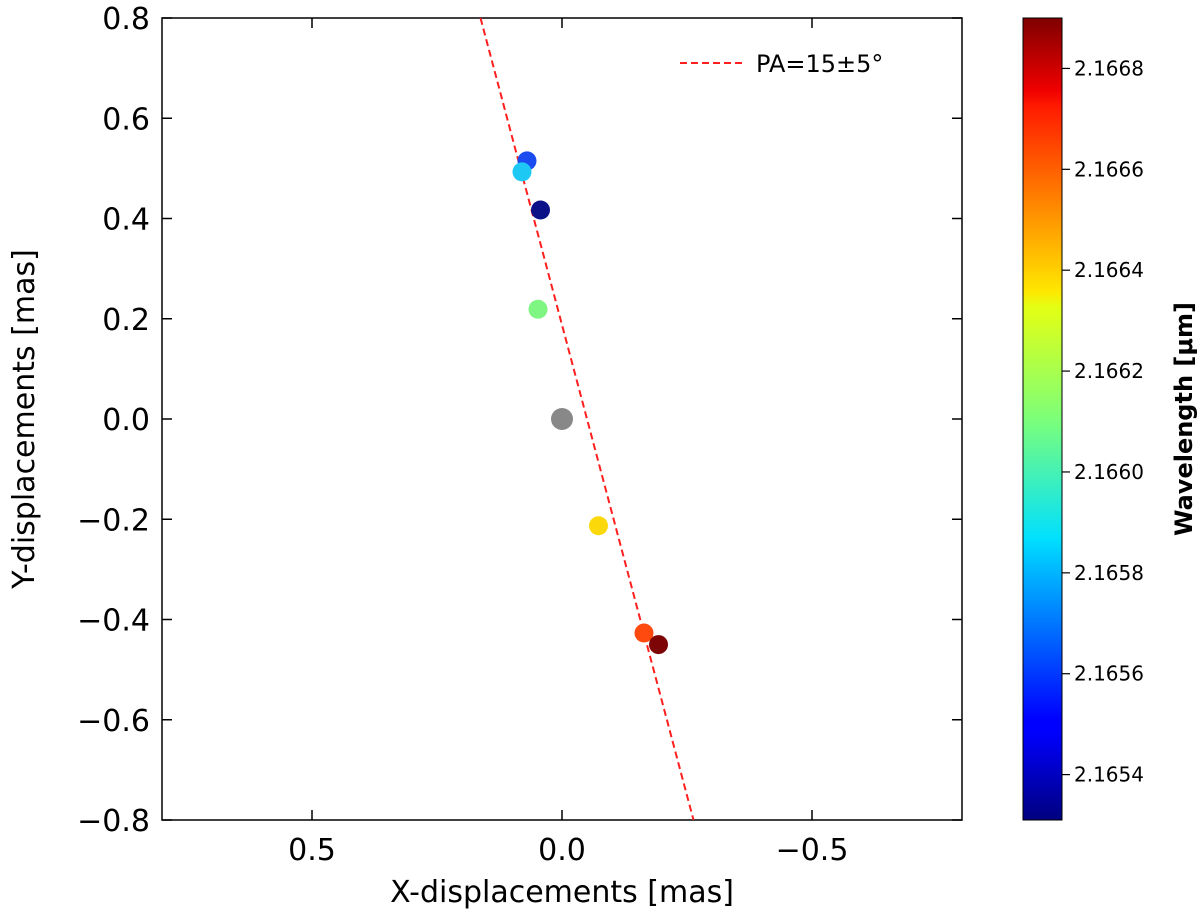 The image size is (1200, 922). I want to click on y-tick-label: −0.2, so click(113, 520).